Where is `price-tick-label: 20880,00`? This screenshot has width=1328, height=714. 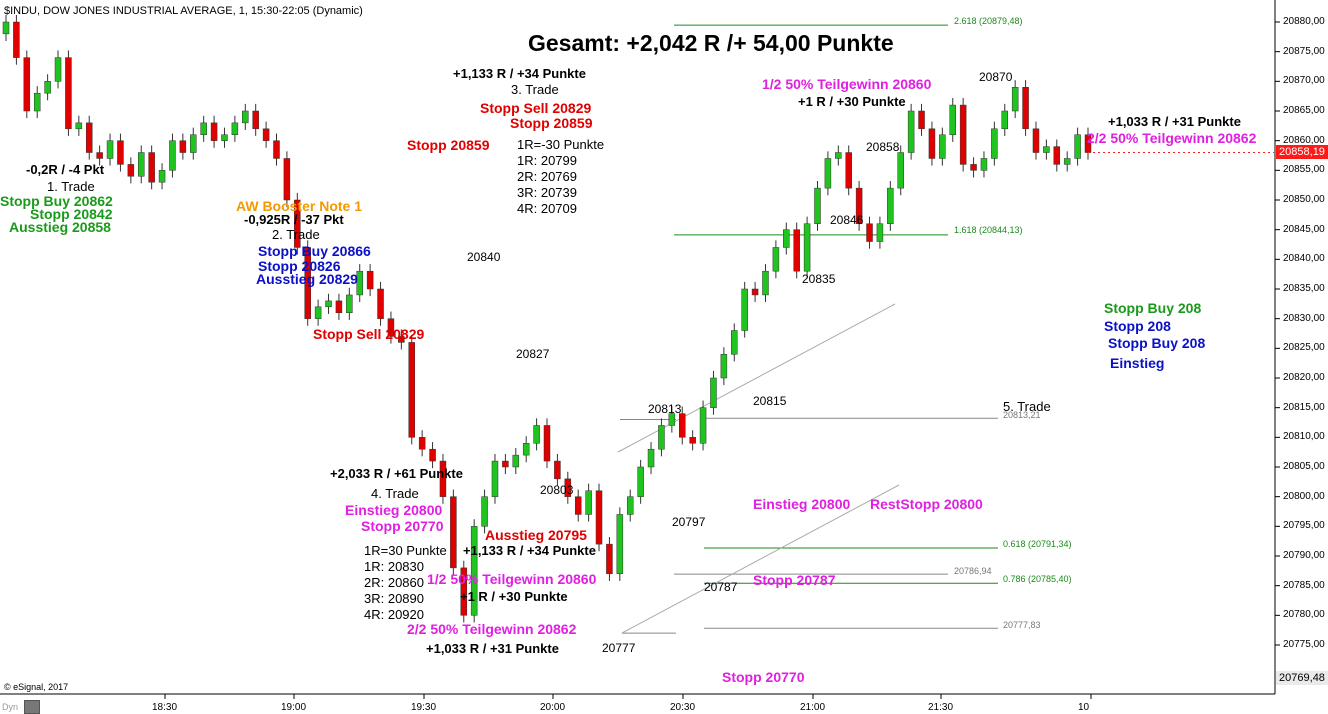
price-tick-label: 20880,00 is located at coordinates (1304, 21).